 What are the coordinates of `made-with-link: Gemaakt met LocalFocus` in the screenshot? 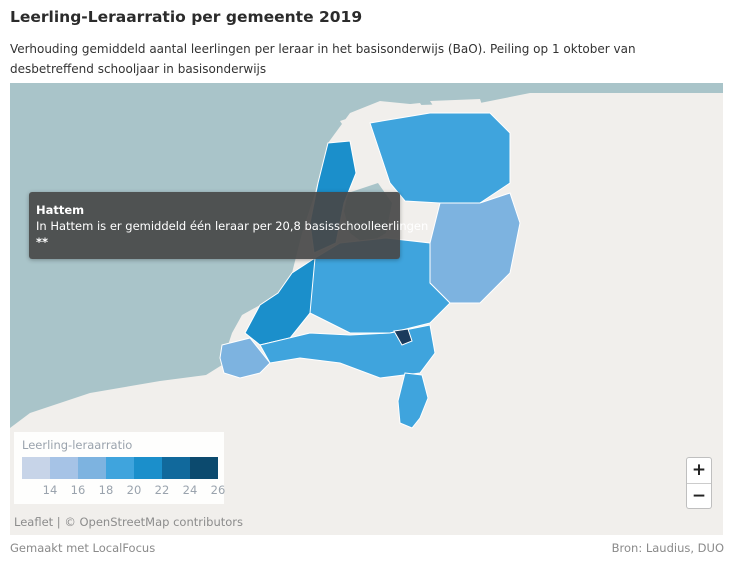 It's located at (83, 548).